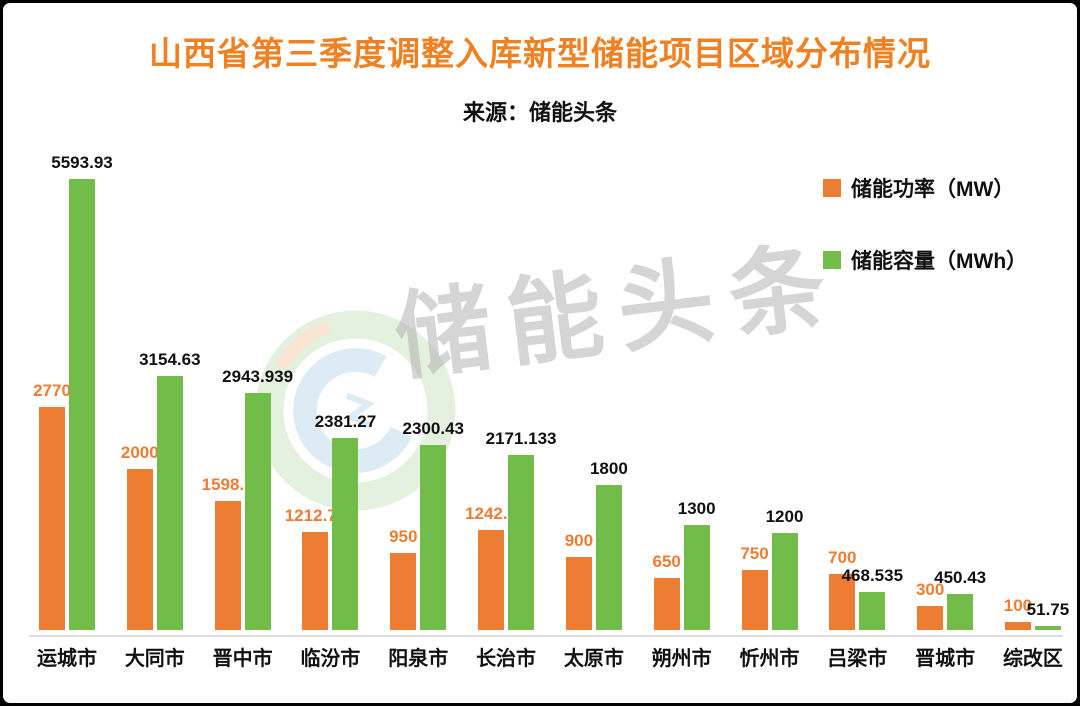  What do you see at coordinates (521, 402) in the screenshot?
I see `capacity-bar-wrap: 2171.133` at bounding box center [521, 402].